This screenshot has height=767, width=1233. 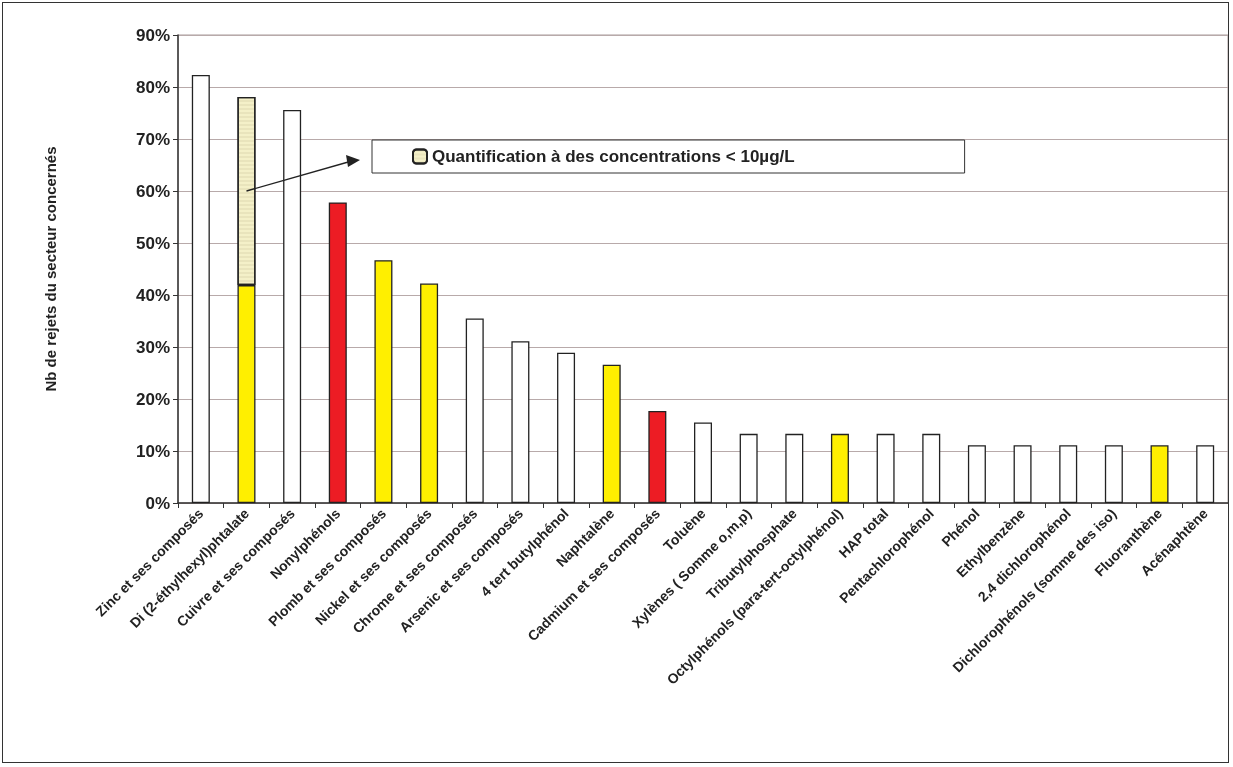 What do you see at coordinates (152, 191) in the screenshot?
I see `y-tick-label: 60%` at bounding box center [152, 191].